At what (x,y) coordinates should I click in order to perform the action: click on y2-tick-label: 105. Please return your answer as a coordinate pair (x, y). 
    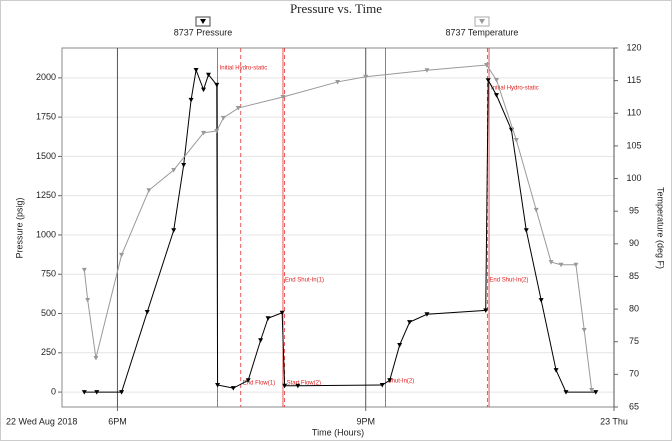
    Looking at the image, I should click on (633, 145).